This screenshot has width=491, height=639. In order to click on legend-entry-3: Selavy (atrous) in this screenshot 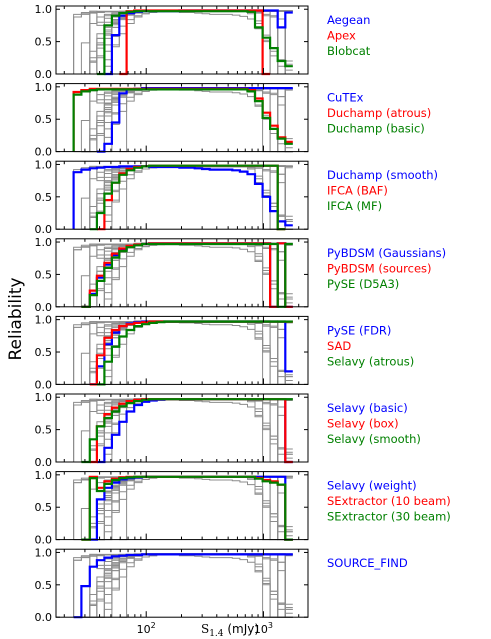, I will do `click(370, 361)`.